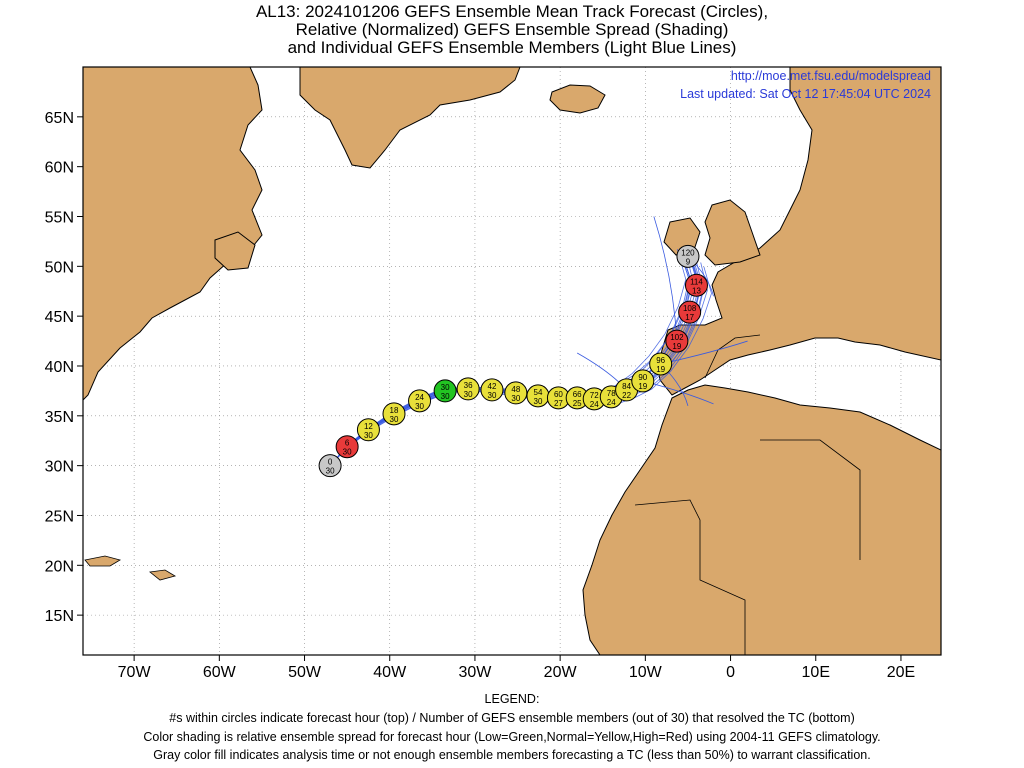  I want to click on lat-label: 45N, so click(59, 317).